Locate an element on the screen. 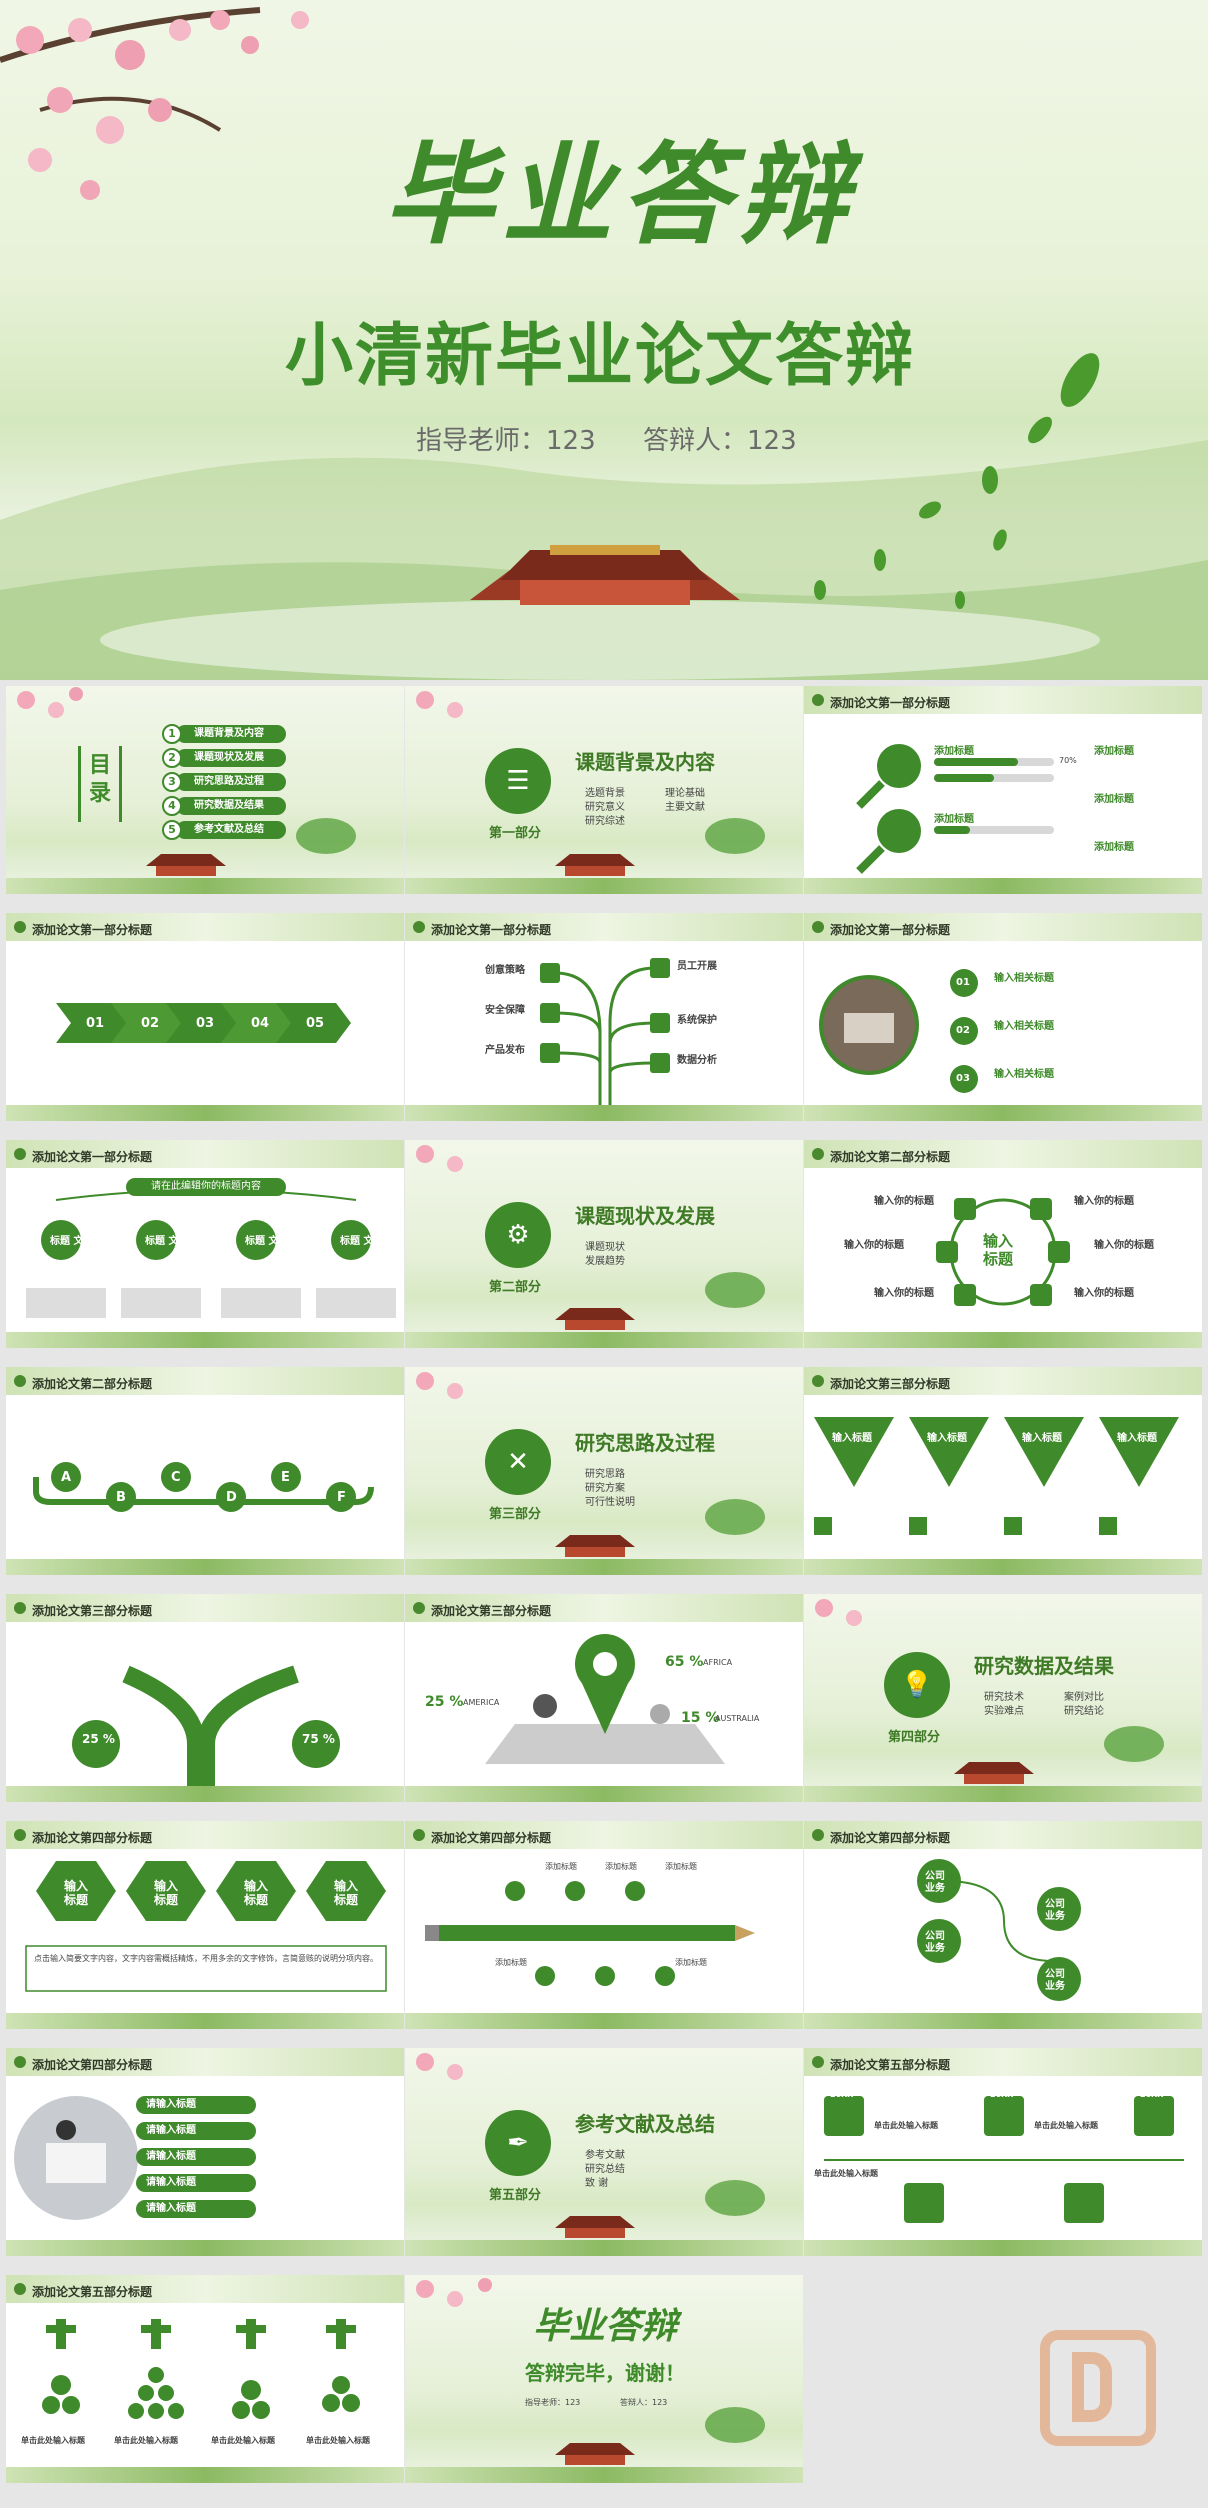 The image size is (1208, 2508). tag: 标题 文本 is located at coordinates (167, 1241).